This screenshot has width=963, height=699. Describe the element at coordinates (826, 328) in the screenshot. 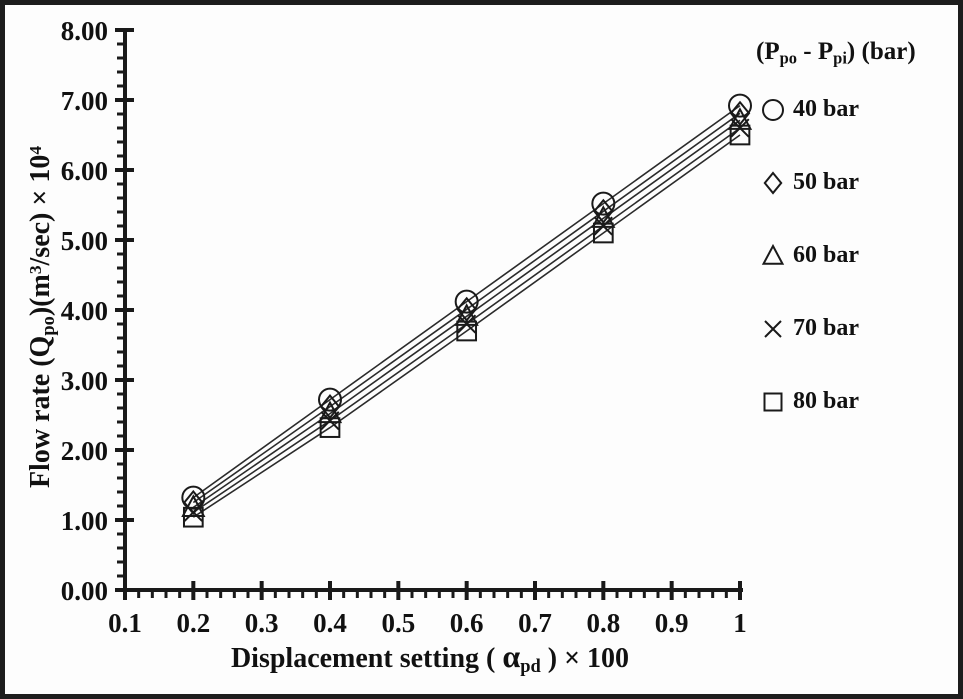

I see `legend-item-label: 70 bar` at that location.